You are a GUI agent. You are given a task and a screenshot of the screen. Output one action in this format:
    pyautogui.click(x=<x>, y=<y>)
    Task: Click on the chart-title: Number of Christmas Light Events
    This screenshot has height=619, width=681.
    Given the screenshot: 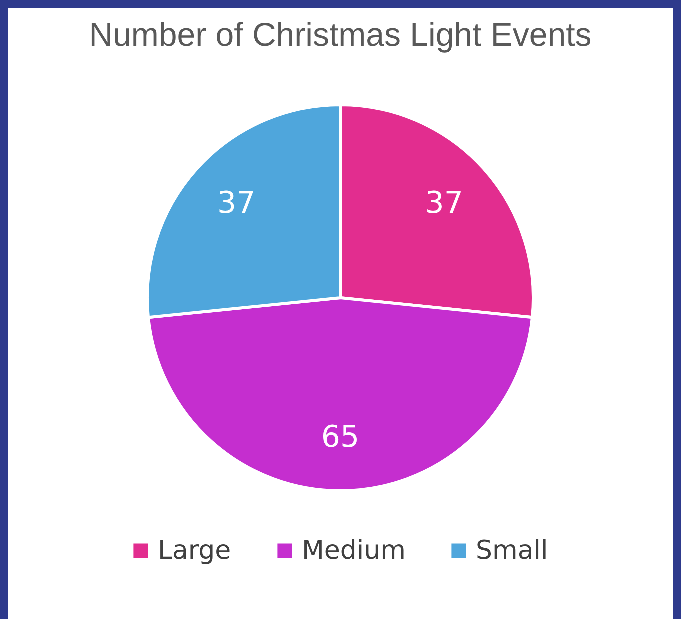 What is the action you would take?
    pyautogui.click(x=340, y=34)
    